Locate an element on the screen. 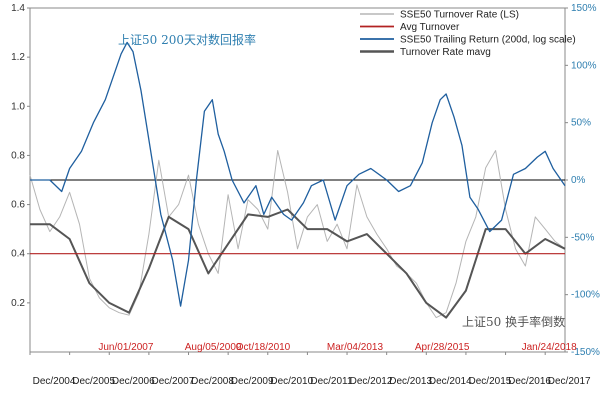 The width and height of the screenshot is (600, 400). date-annotation: Aug/05/2009 is located at coordinates (213, 347).